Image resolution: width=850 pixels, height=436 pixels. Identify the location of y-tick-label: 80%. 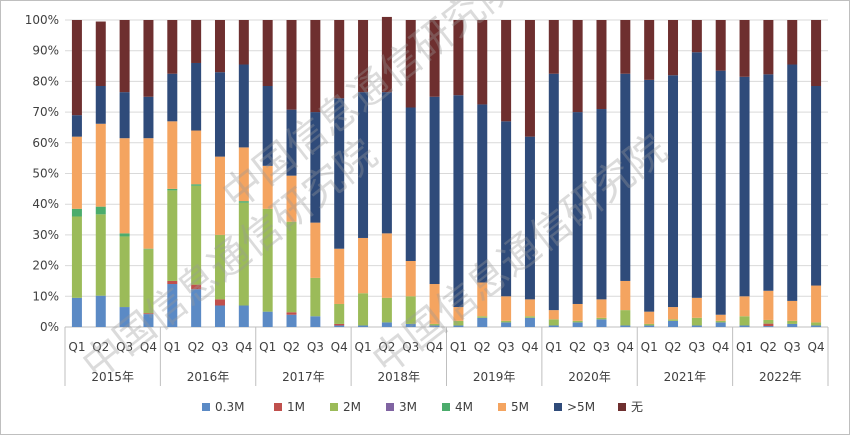
(45, 81).